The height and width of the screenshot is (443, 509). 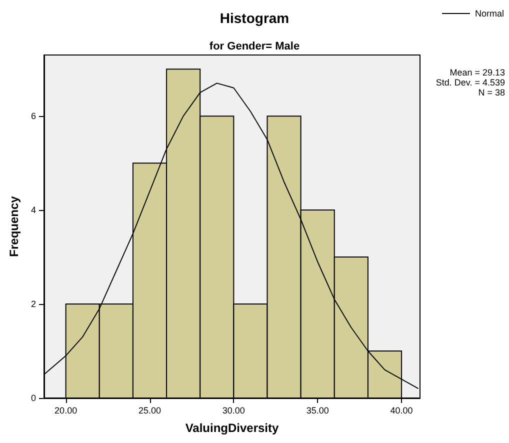 What do you see at coordinates (33, 116) in the screenshot?
I see `y-tick-label: 6` at bounding box center [33, 116].